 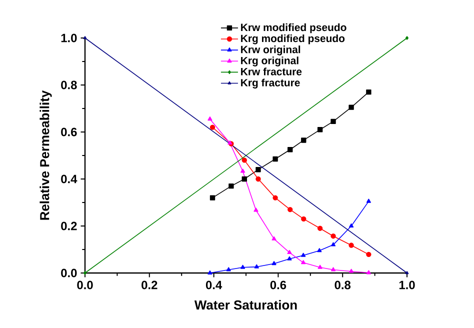 I want to click on x-tick-label: 0.4, so click(x=214, y=285).